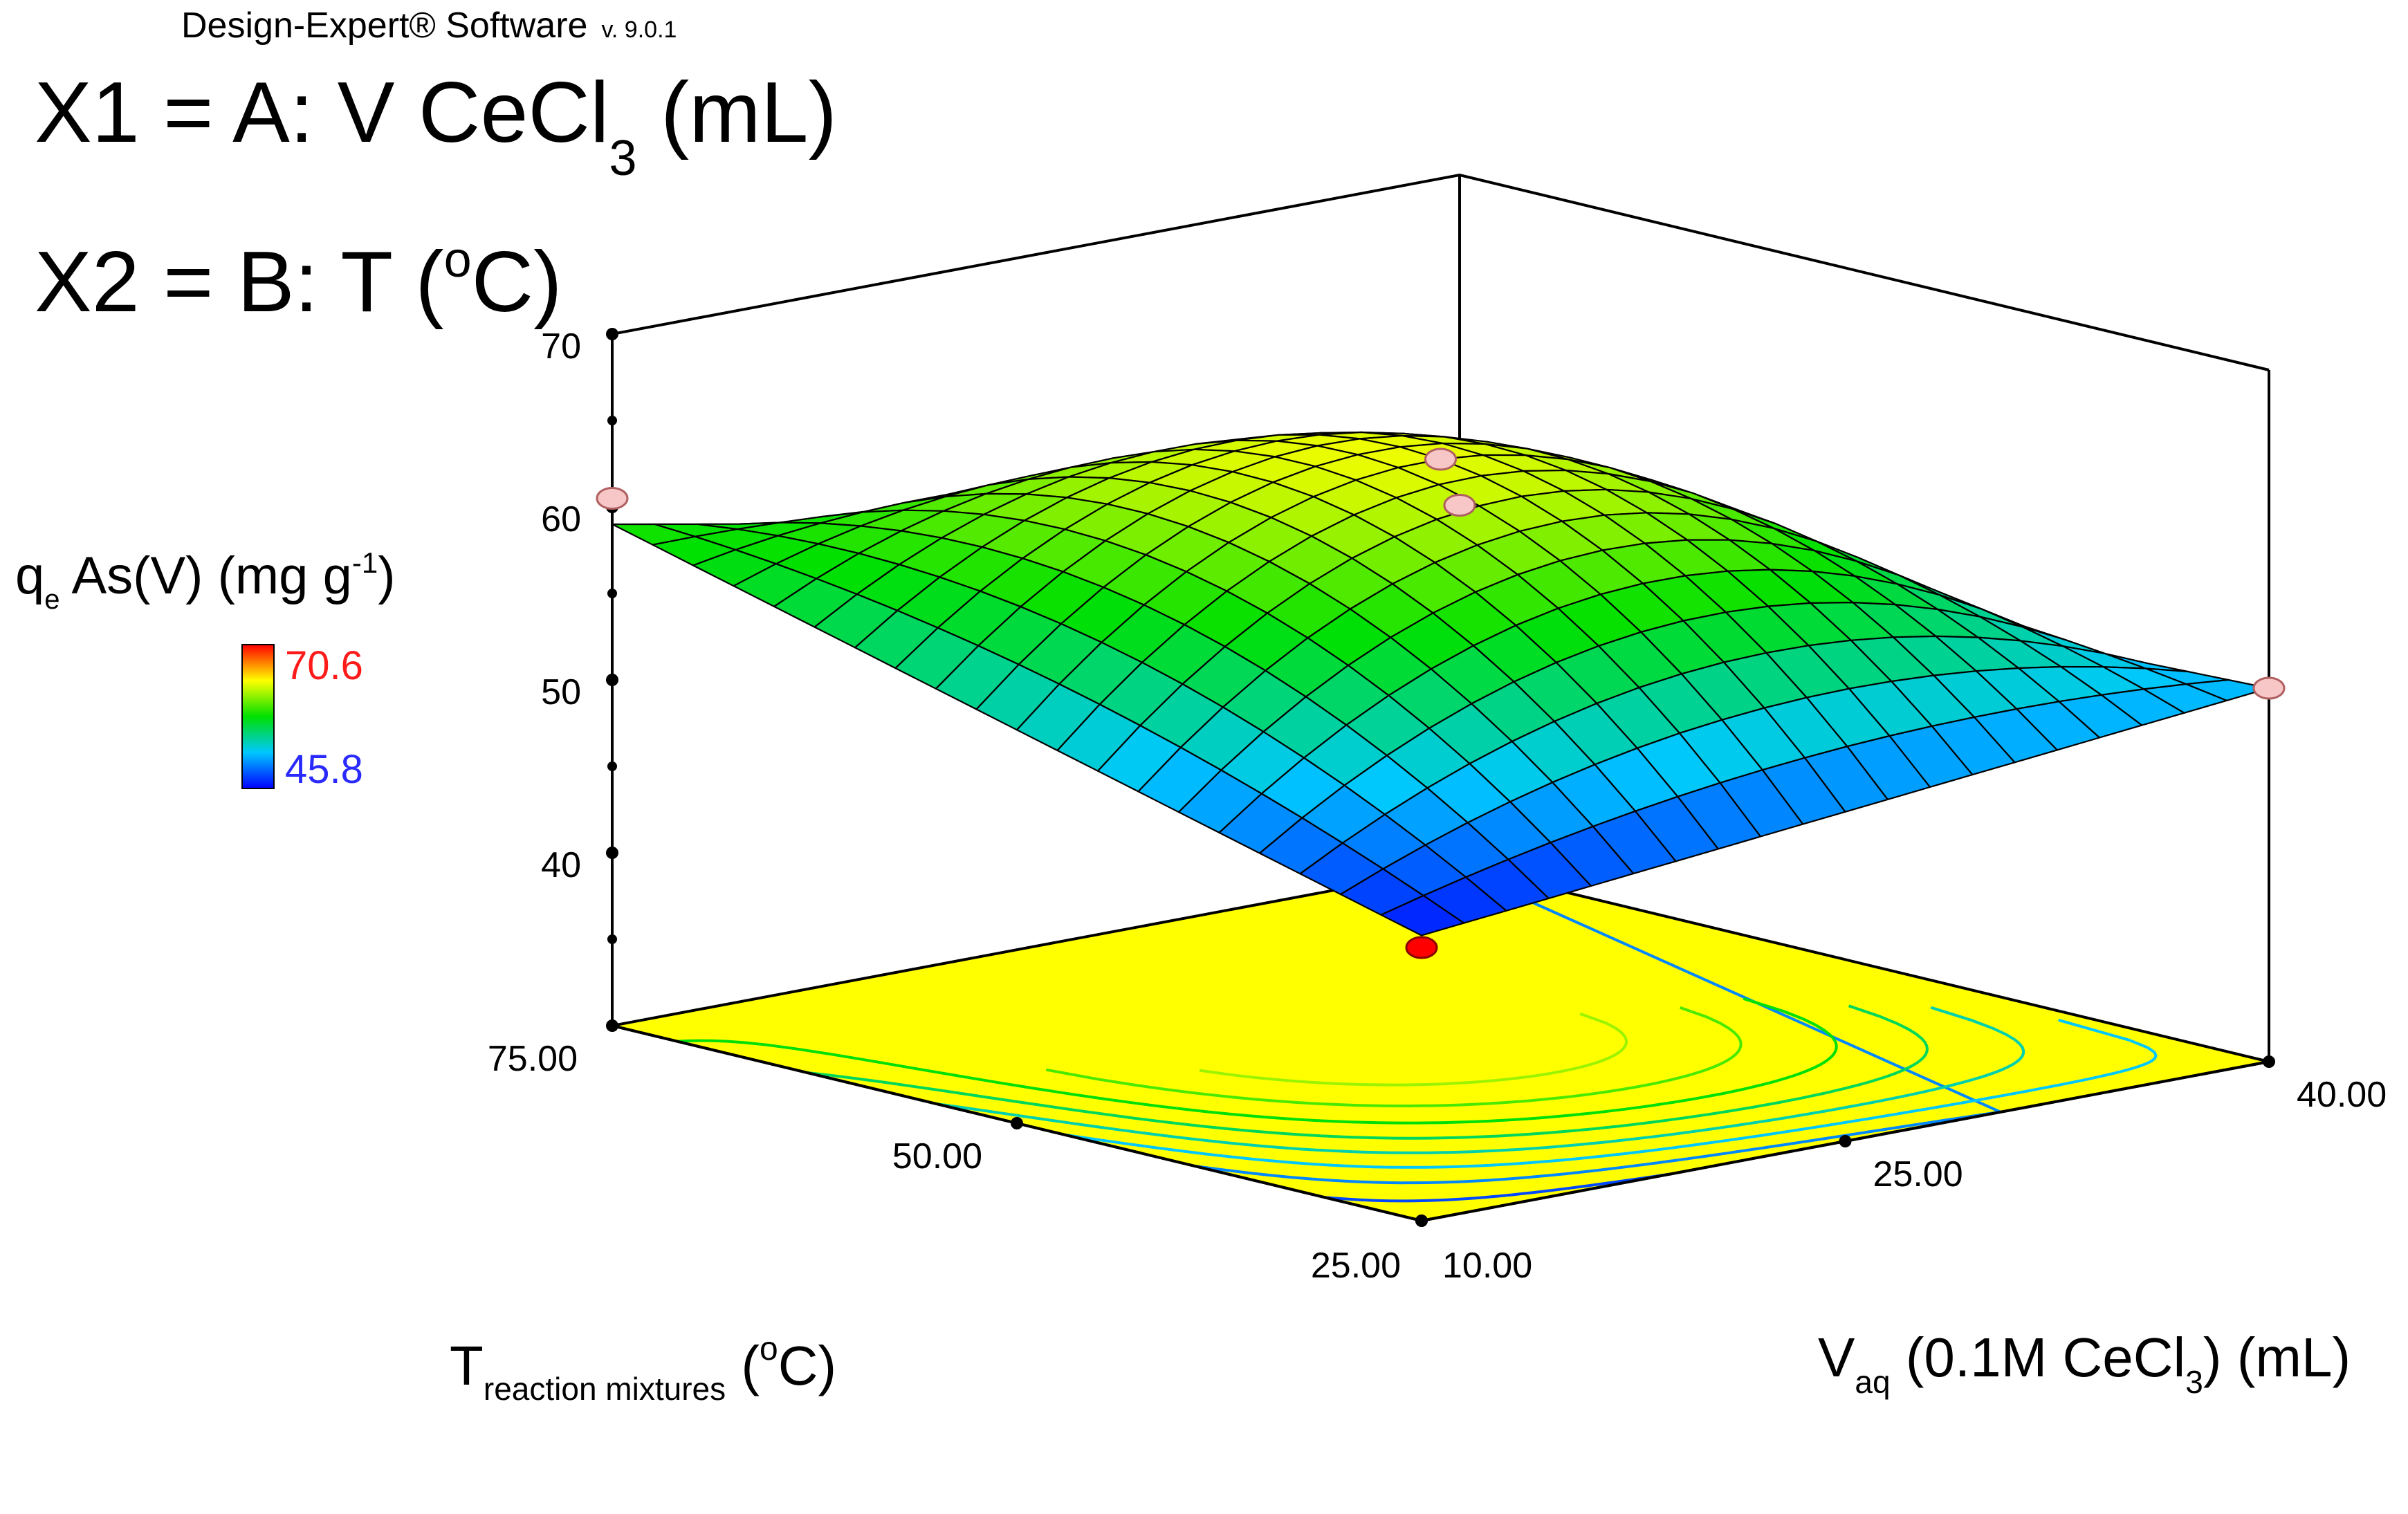  I want to click on factor-x2-label: X2 = B: T (oC), so click(298, 281).